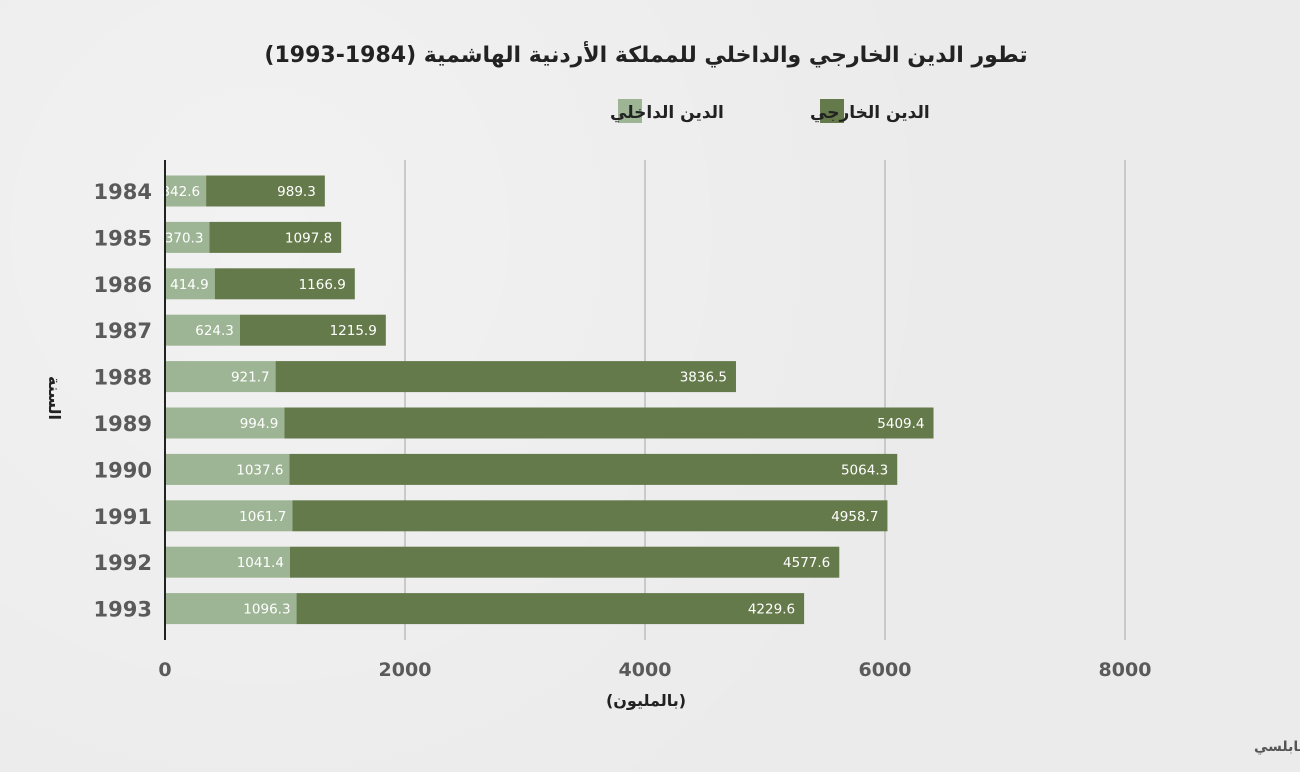  Describe the element at coordinates (266, 610) in the screenshot. I see `bar-label-internal-1993: 1096.3` at that location.